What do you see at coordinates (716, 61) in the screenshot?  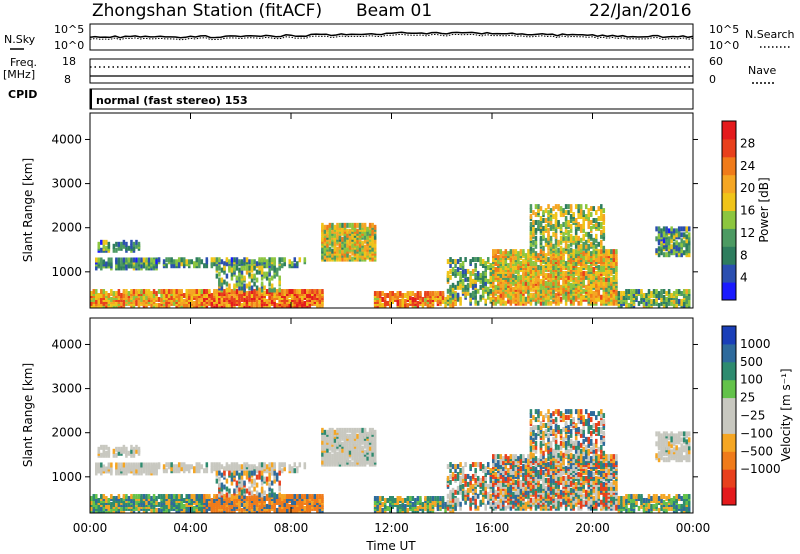 I see `nave-tick-top: 60` at bounding box center [716, 61].